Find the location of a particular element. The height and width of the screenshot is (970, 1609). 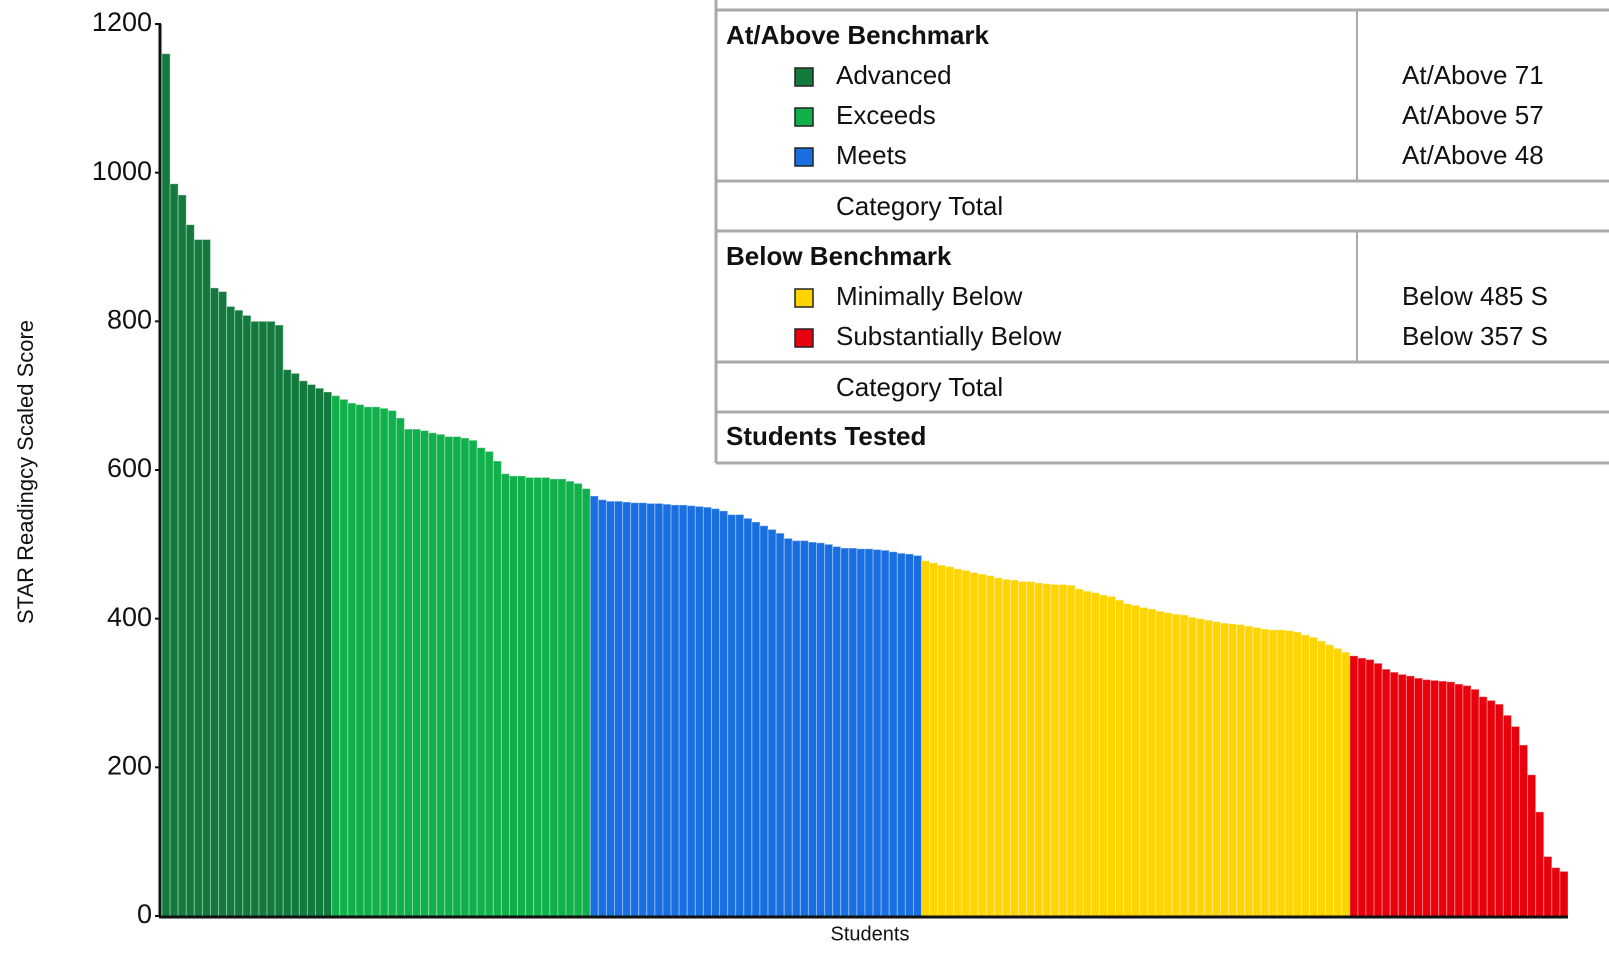

legend-label: Advanced is located at coordinates (894, 75).